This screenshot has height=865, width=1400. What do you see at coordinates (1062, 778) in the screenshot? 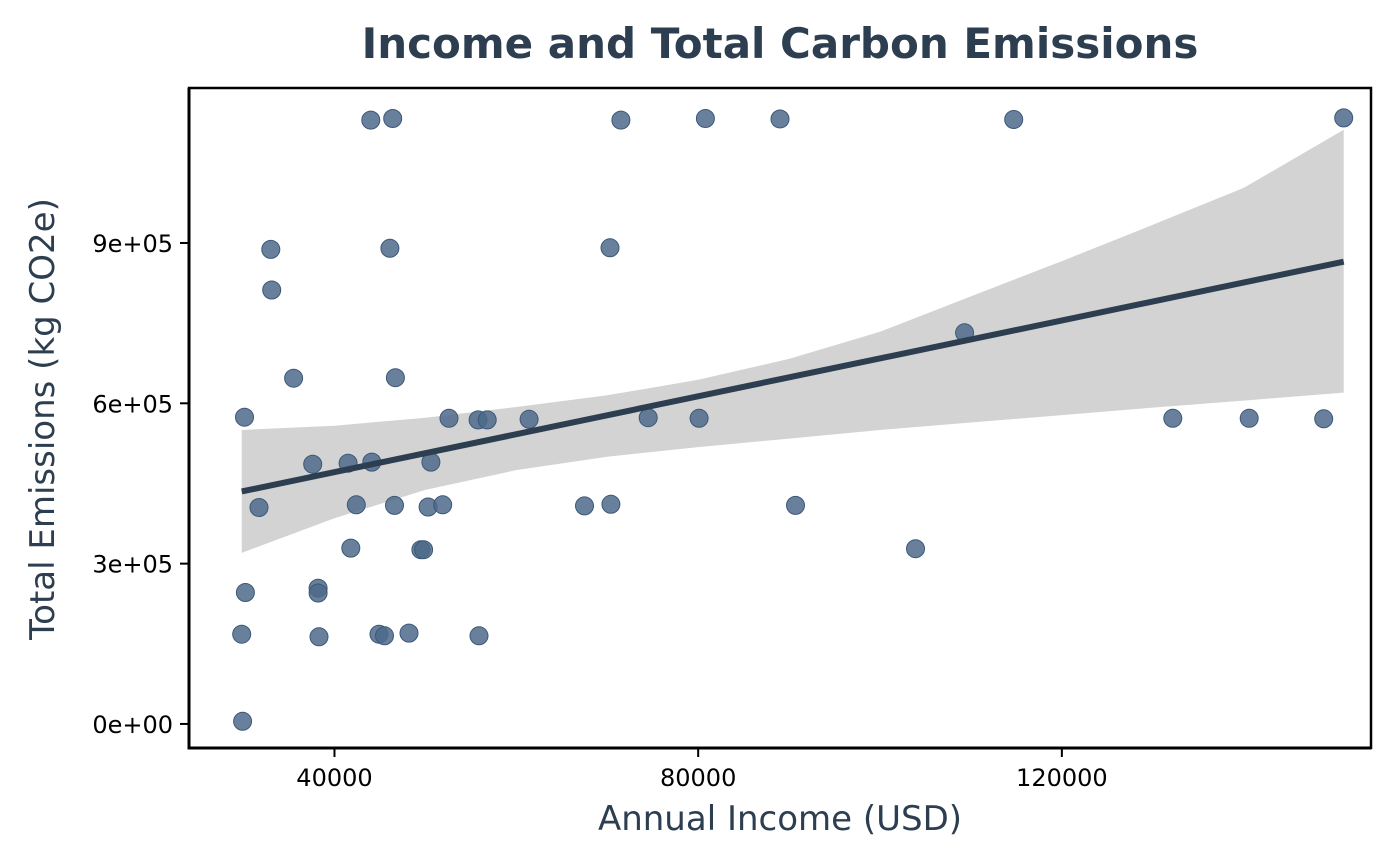
I see `x-tick-label: 120000` at bounding box center [1062, 778].